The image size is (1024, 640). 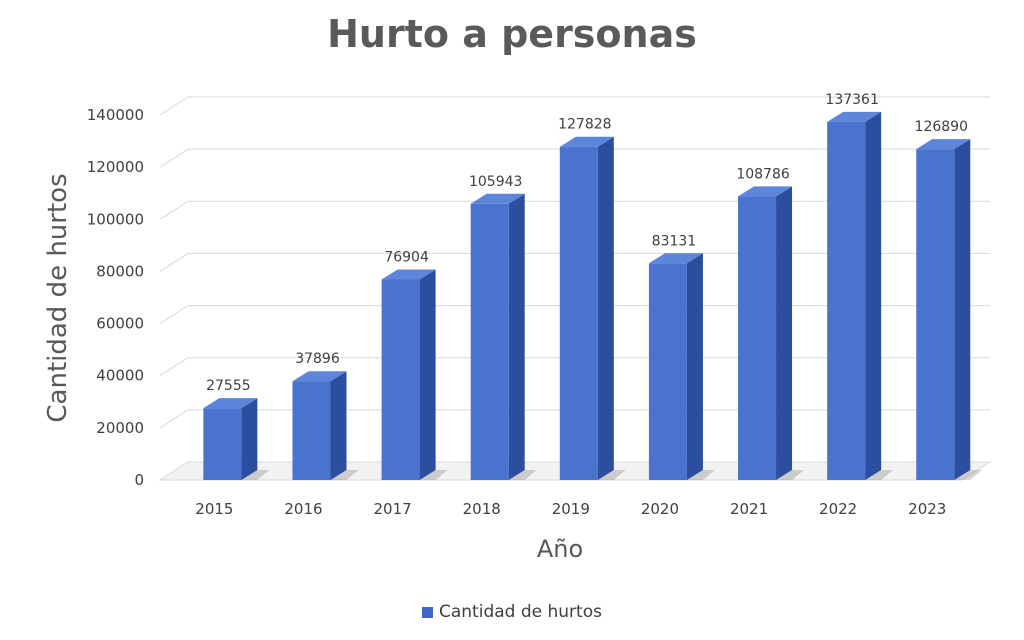 I want to click on y-tick-label: 60000, so click(x=120, y=324).